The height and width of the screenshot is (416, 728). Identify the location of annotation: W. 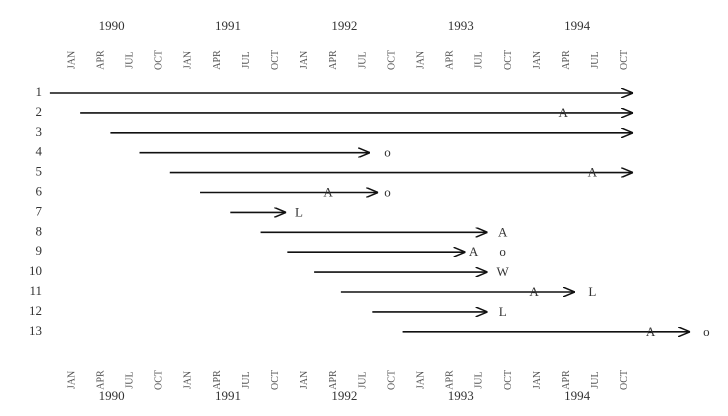
(503, 271).